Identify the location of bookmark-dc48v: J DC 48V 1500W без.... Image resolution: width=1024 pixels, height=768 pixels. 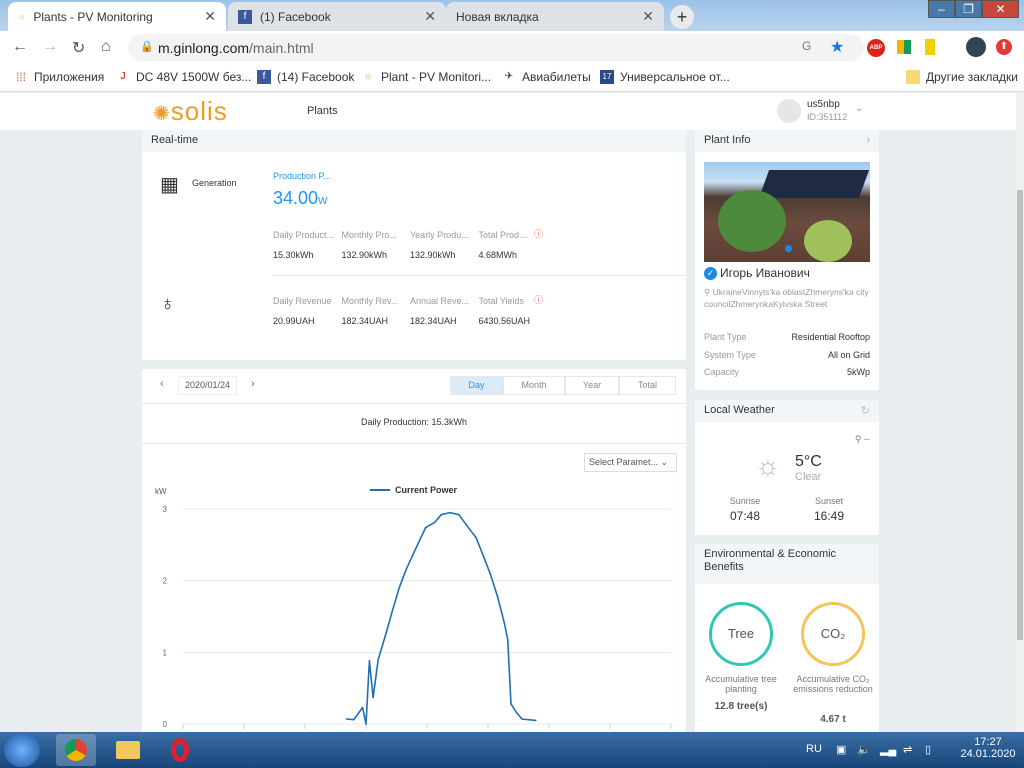
(184, 77).